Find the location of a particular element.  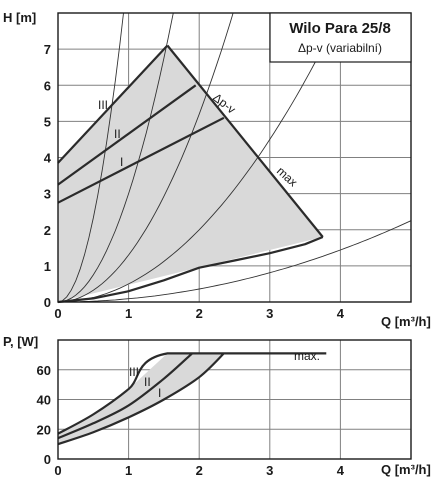

bottom-y-tick-0: 0 is located at coordinates (47, 459).